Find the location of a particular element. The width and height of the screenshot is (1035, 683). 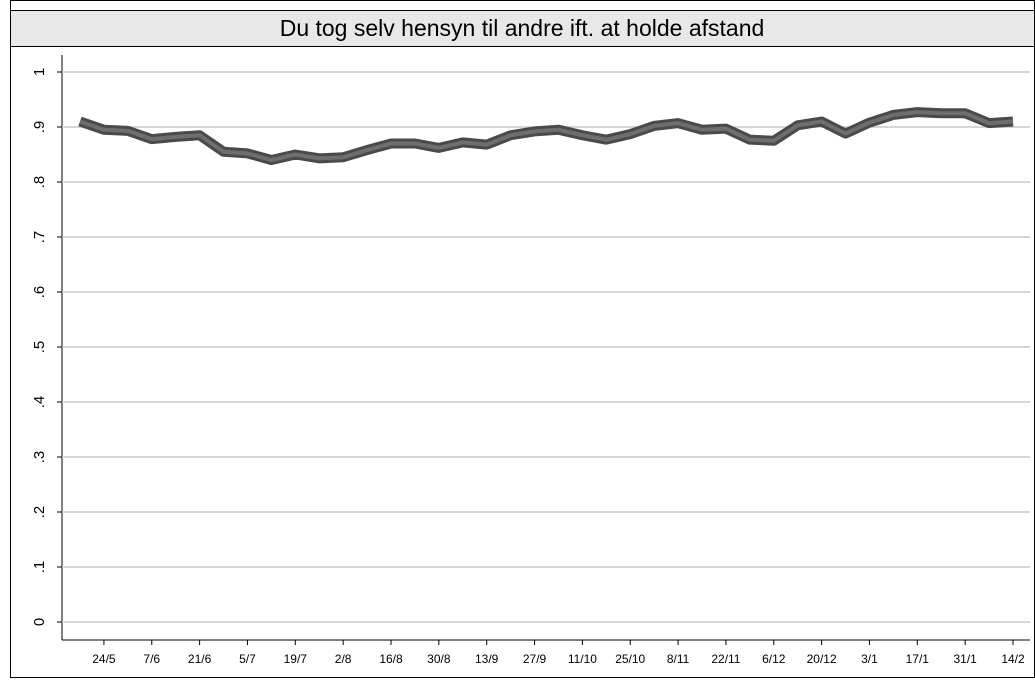

x-tick-label: 14/2 is located at coordinates (1013, 659).